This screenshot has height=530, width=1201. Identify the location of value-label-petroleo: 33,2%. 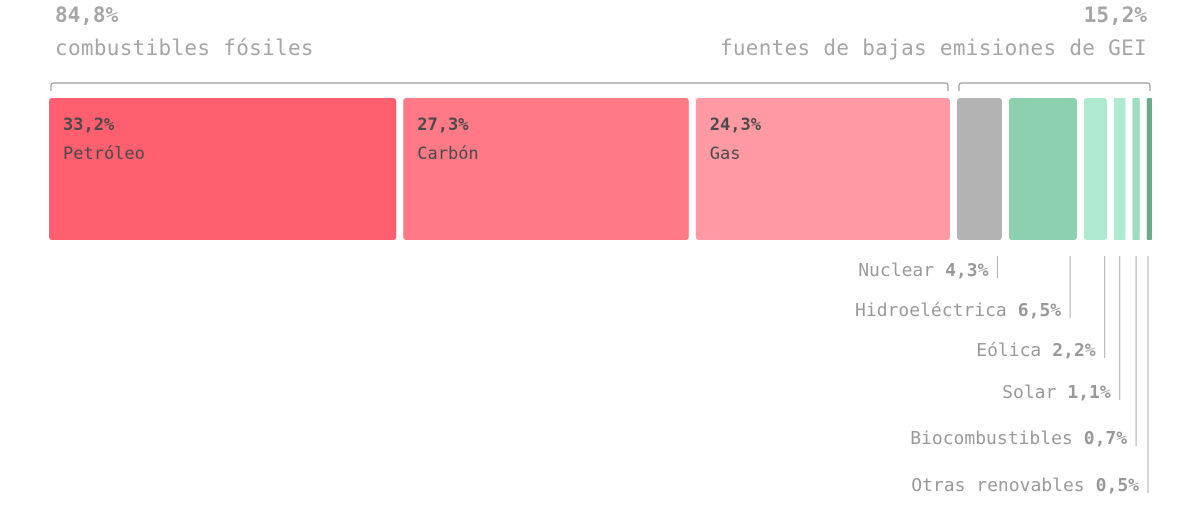
(89, 125).